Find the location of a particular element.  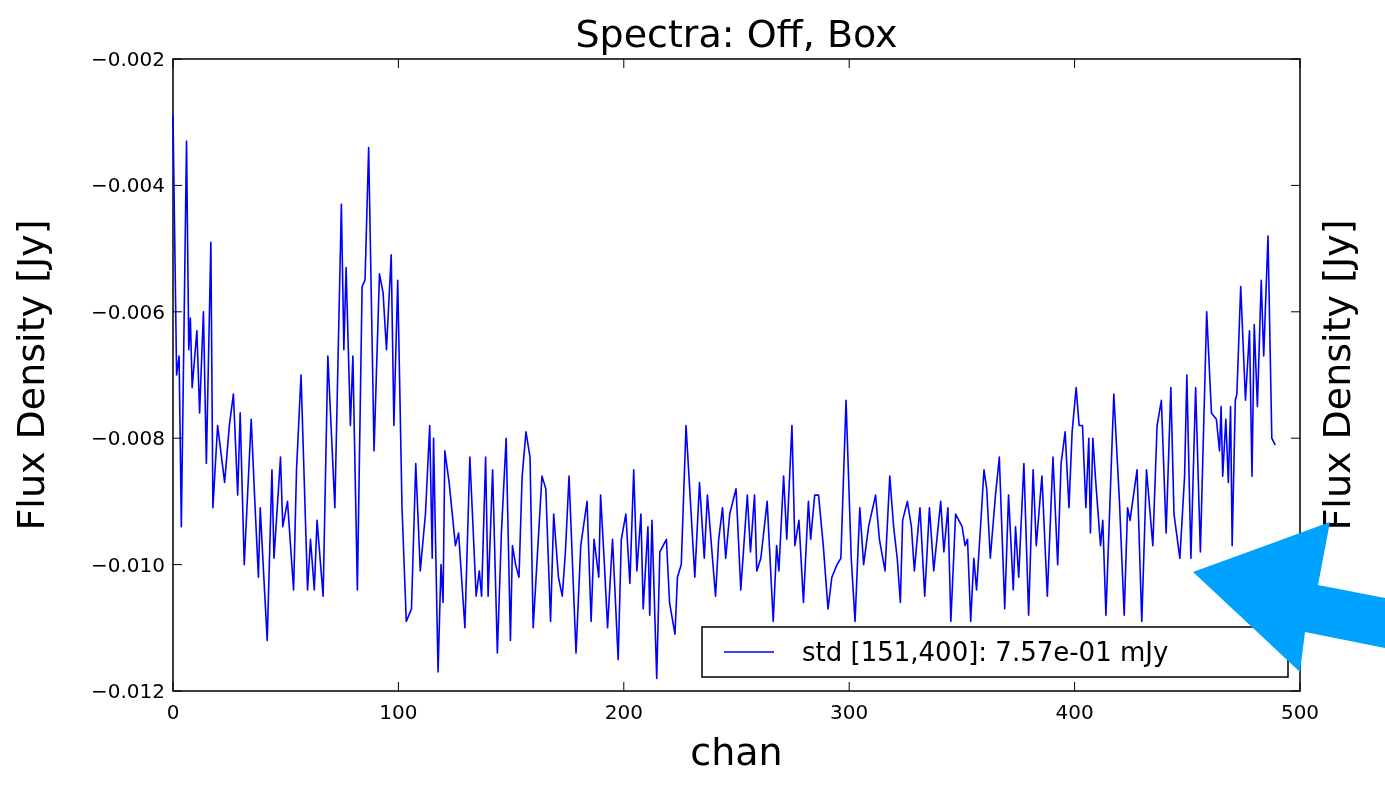

y-tick-label: −0.004 is located at coordinates (127, 185).